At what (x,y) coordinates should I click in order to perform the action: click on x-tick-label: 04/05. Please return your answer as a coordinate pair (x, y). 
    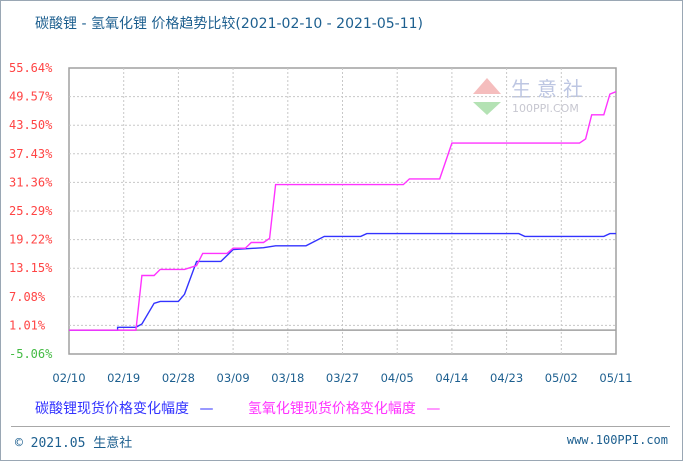
    Looking at the image, I should click on (397, 378).